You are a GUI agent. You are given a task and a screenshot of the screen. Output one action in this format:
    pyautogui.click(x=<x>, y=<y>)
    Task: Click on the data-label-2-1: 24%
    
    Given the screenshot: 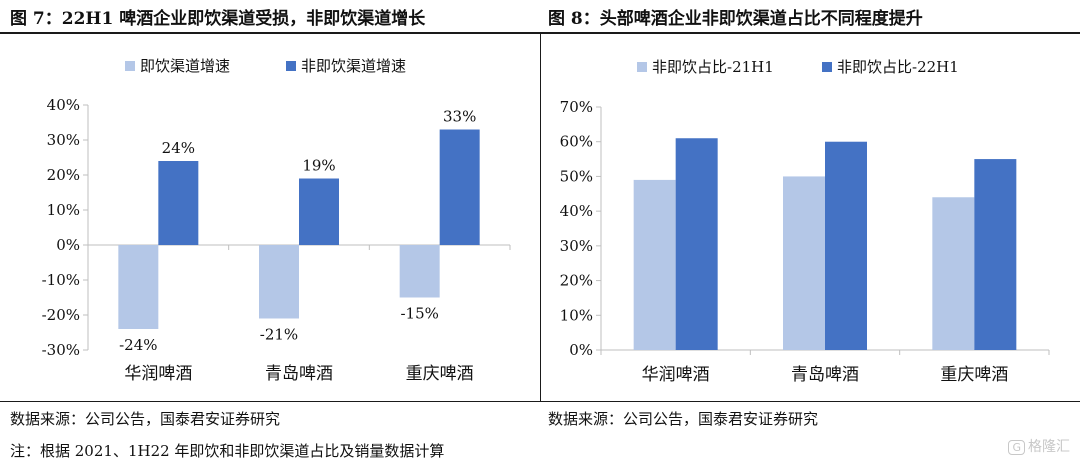 What is the action you would take?
    pyautogui.click(x=178, y=148)
    